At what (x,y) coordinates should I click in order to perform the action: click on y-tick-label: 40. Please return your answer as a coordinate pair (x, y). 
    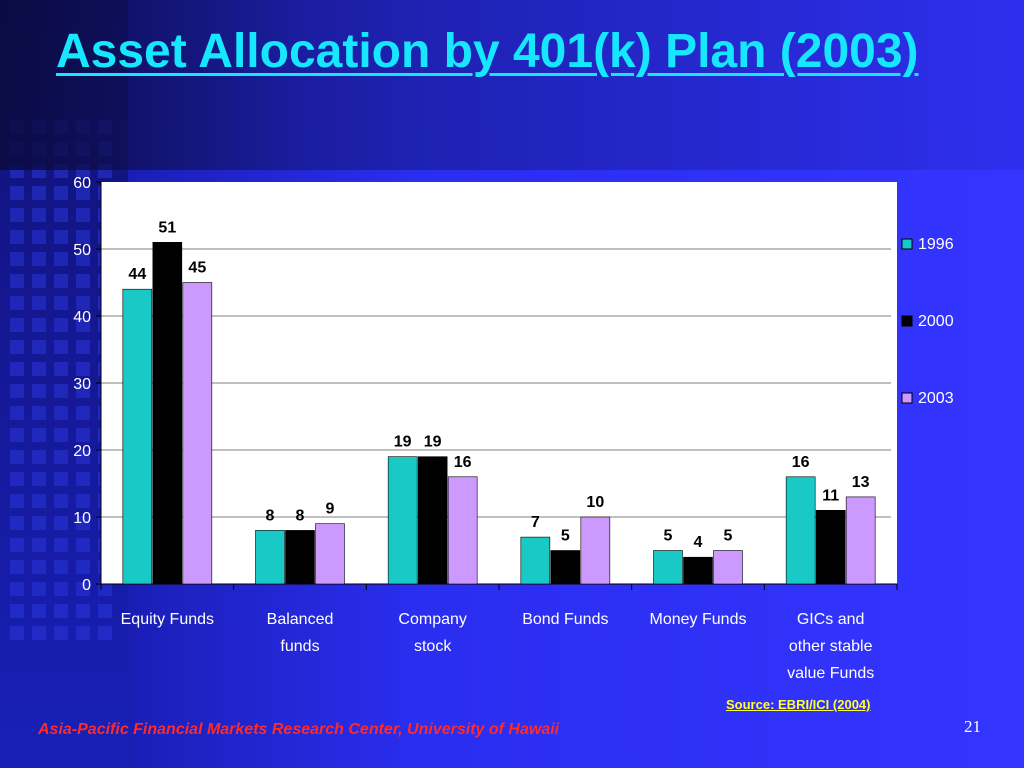
    Looking at the image, I should click on (82, 317).